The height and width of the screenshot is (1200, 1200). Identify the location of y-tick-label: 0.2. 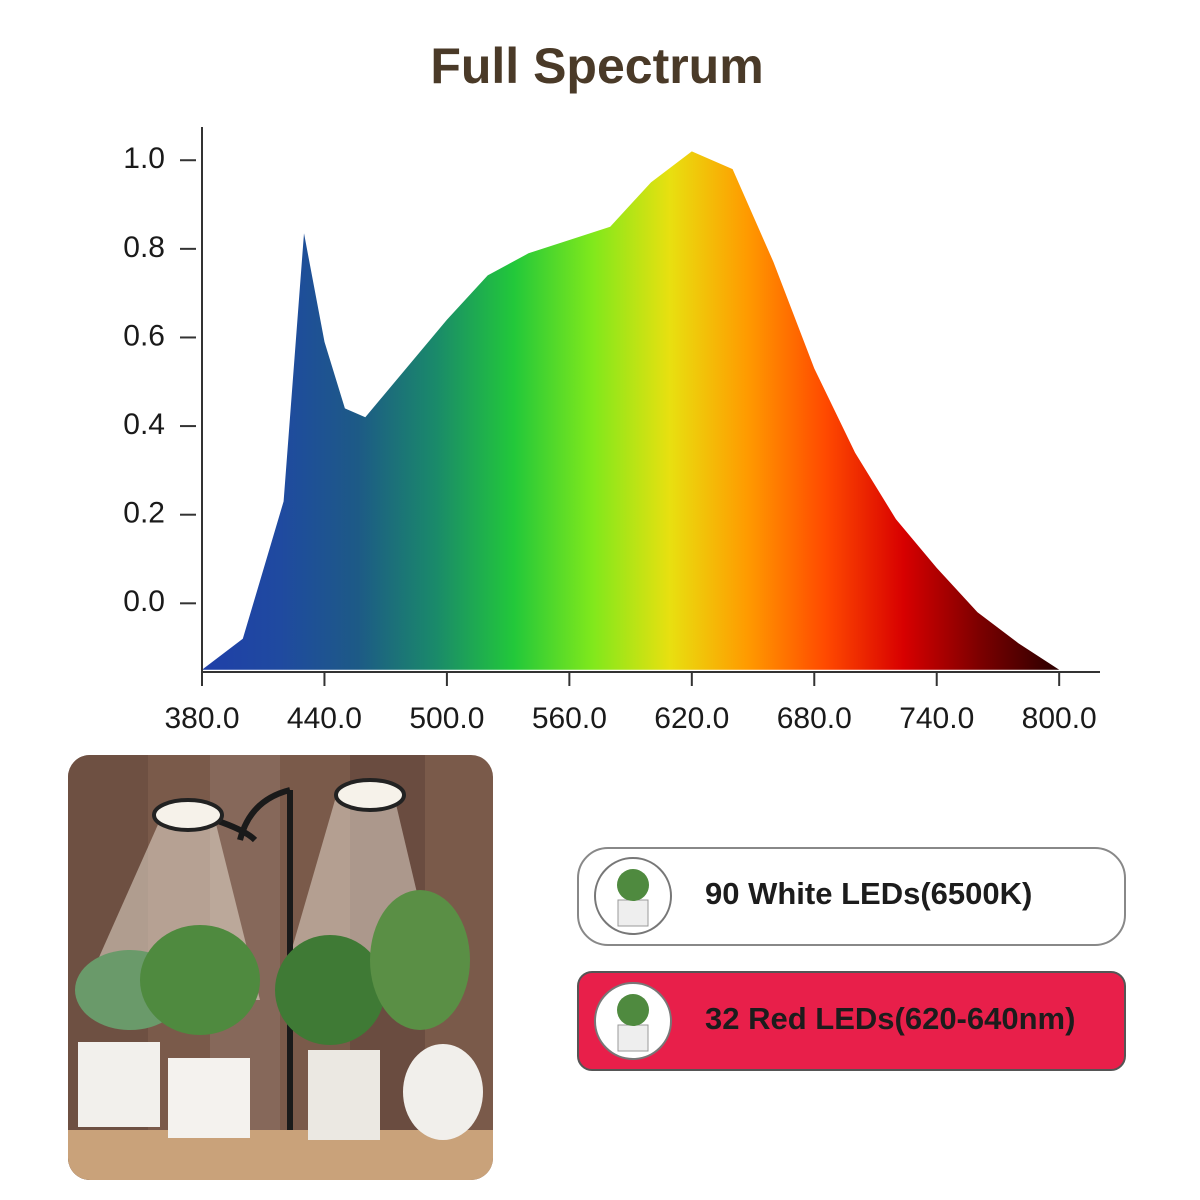
(144, 513).